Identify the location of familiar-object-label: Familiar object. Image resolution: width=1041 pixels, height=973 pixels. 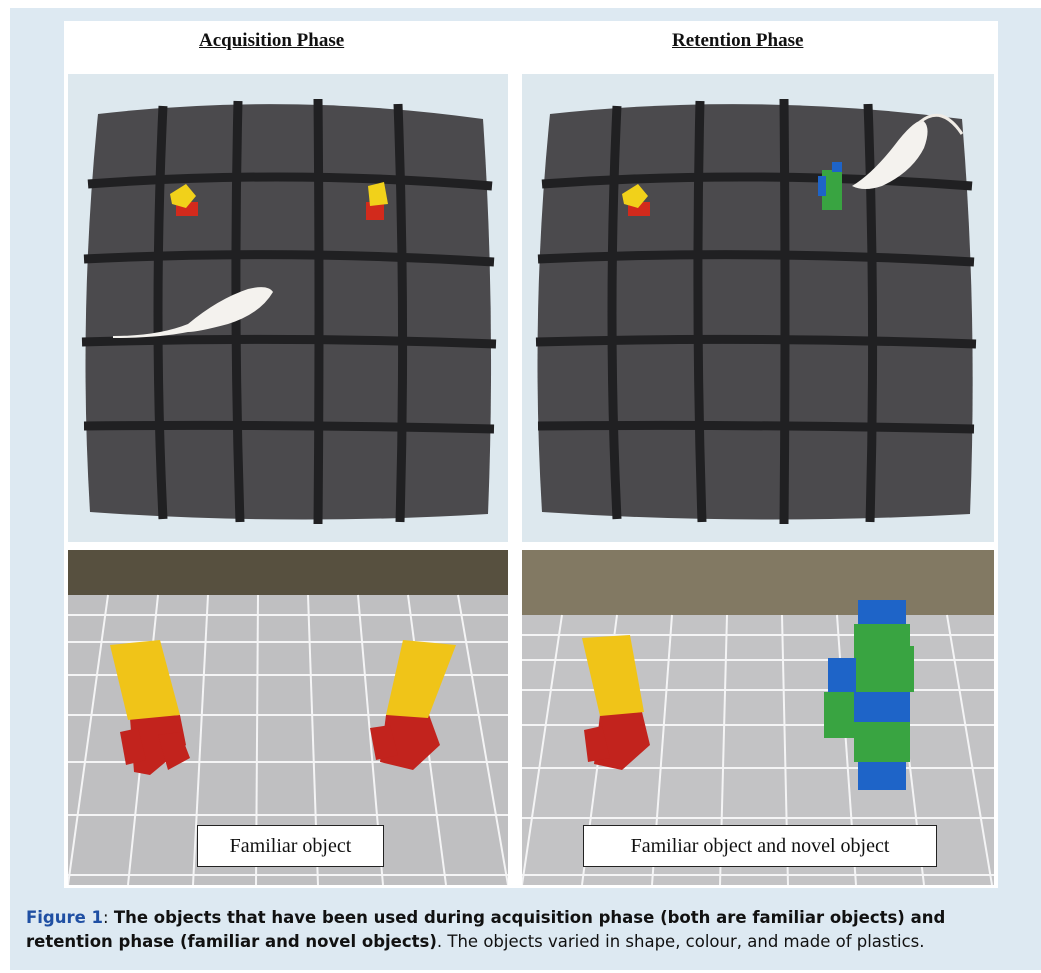
(290, 846).